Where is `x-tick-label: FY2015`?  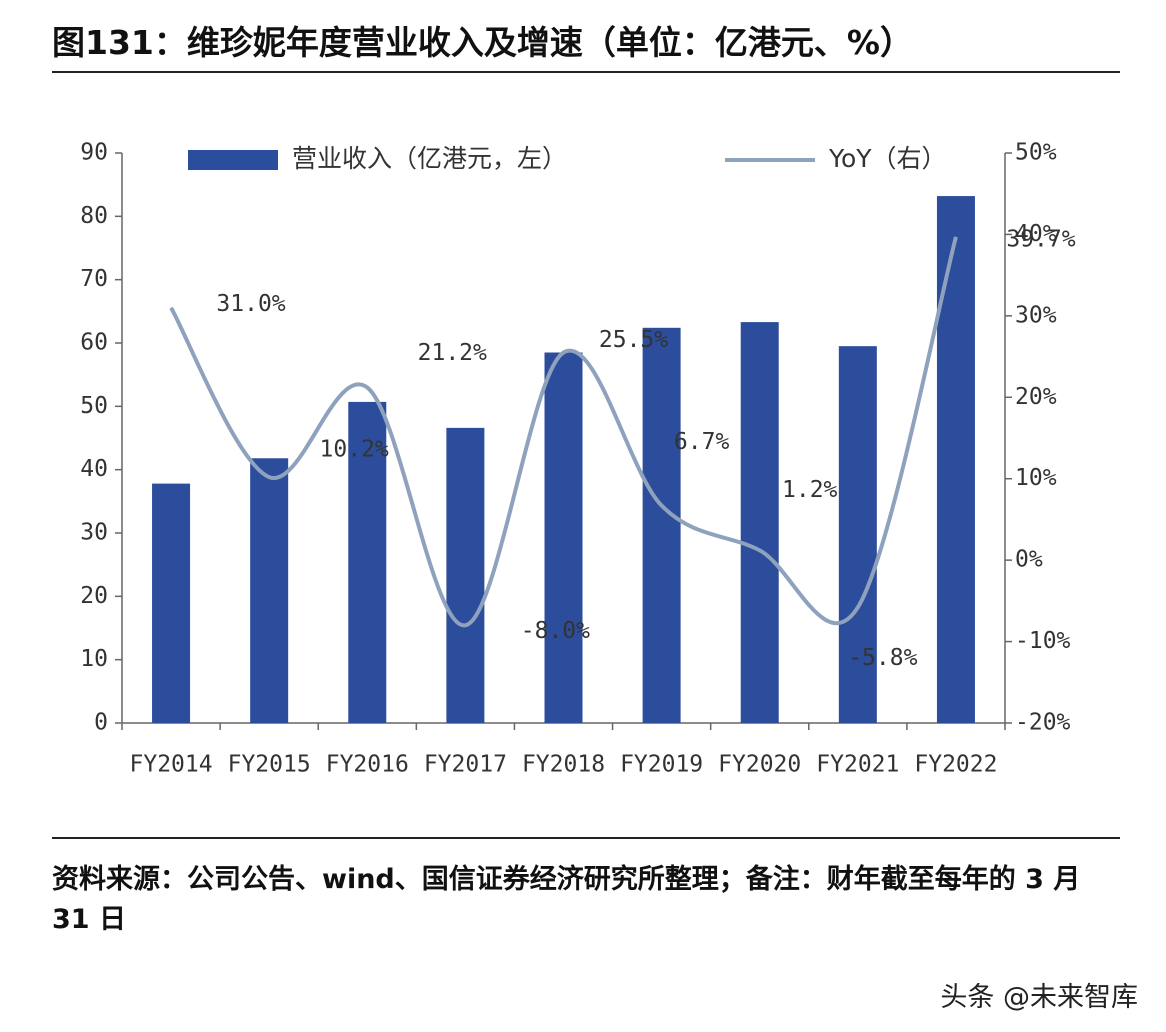 x-tick-label: FY2015 is located at coordinates (269, 765).